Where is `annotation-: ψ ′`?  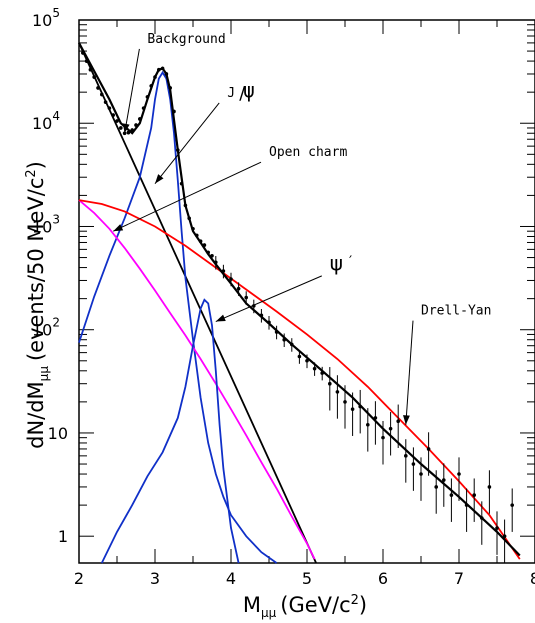
annotation-: ψ ′ is located at coordinates (341, 263).